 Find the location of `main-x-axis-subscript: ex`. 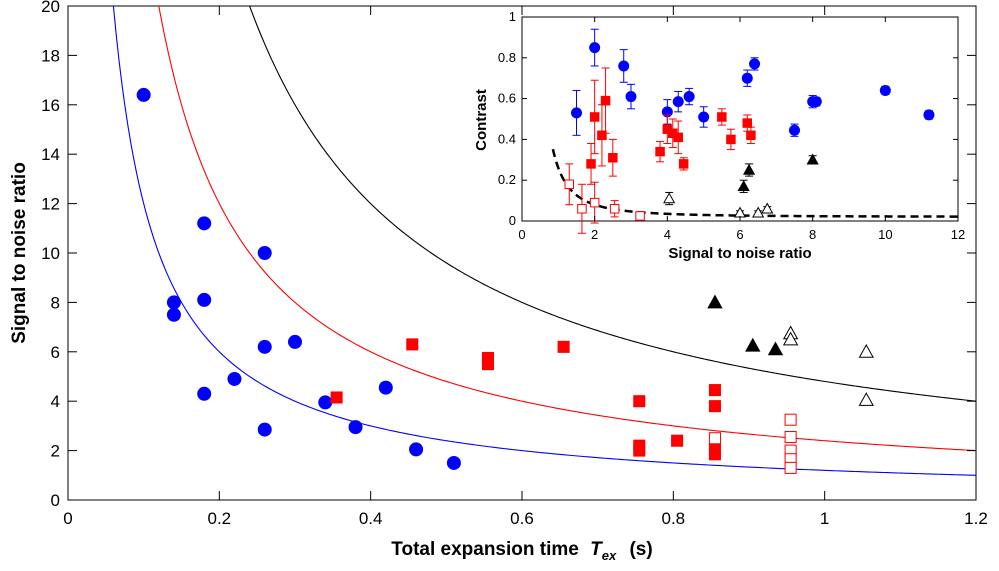

main-x-axis-subscript: ex is located at coordinates (609, 555).